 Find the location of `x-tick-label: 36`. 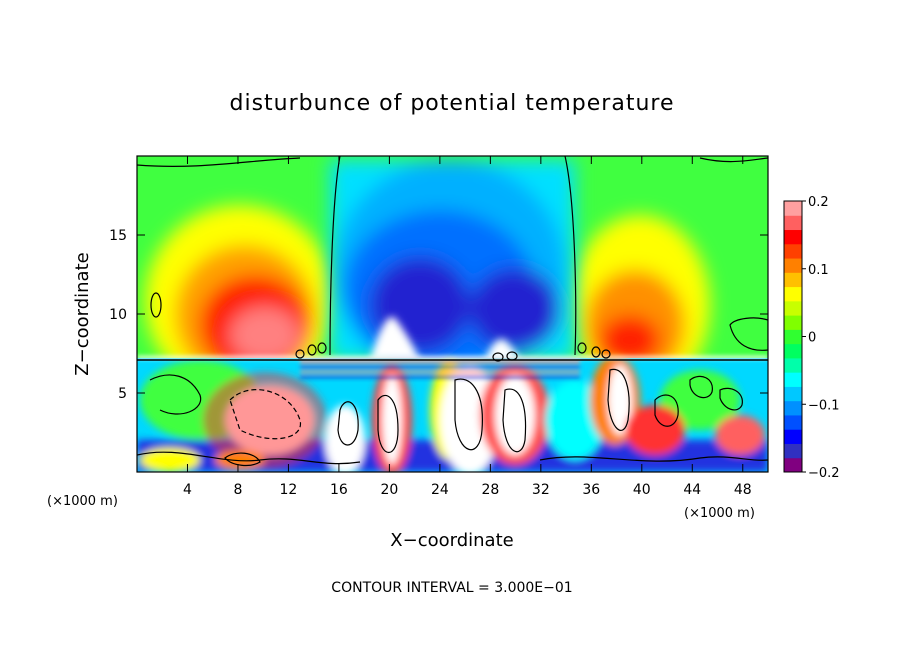

x-tick-label: 36 is located at coordinates (591, 490).